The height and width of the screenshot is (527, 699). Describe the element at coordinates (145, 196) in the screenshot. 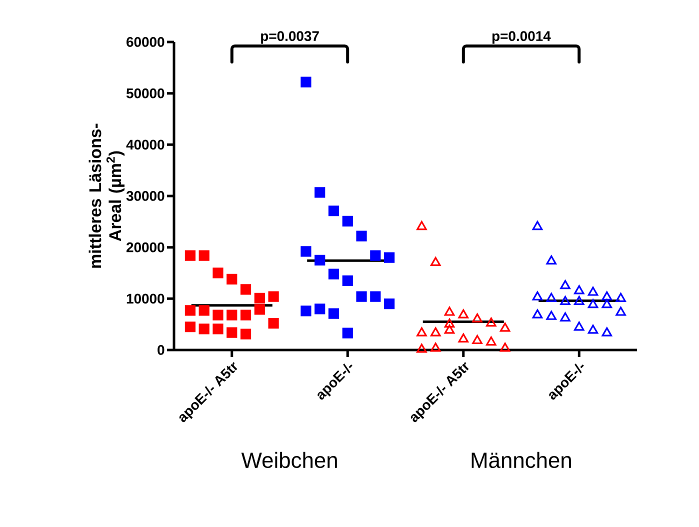

I see `y-tick-label: 30000` at that location.